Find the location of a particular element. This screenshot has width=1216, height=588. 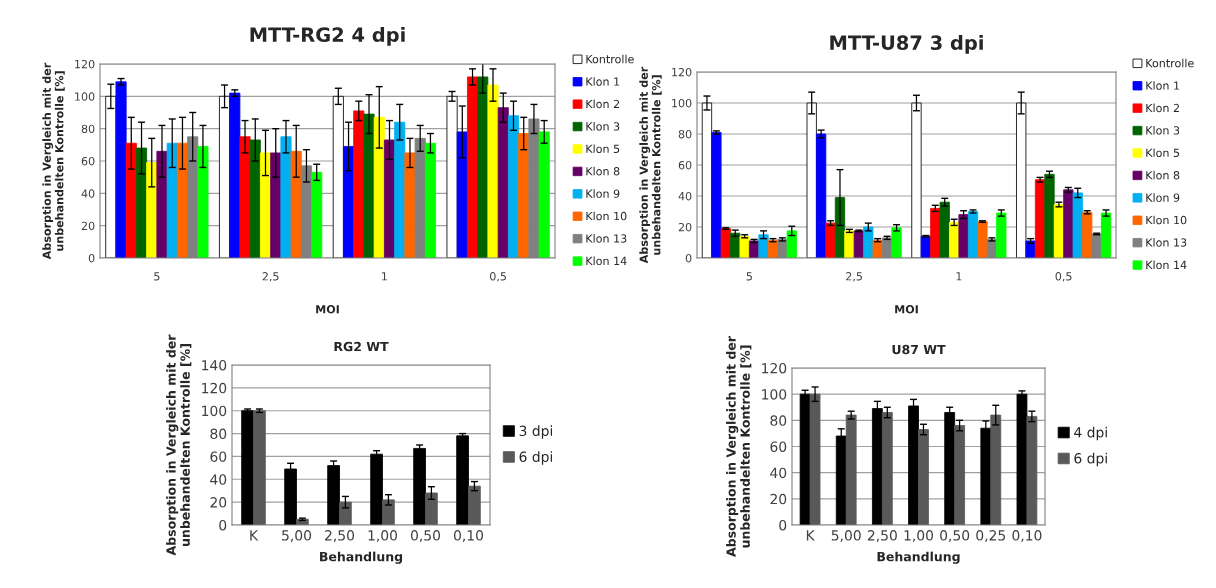

x-tick-label: 5 is located at coordinates (157, 276).